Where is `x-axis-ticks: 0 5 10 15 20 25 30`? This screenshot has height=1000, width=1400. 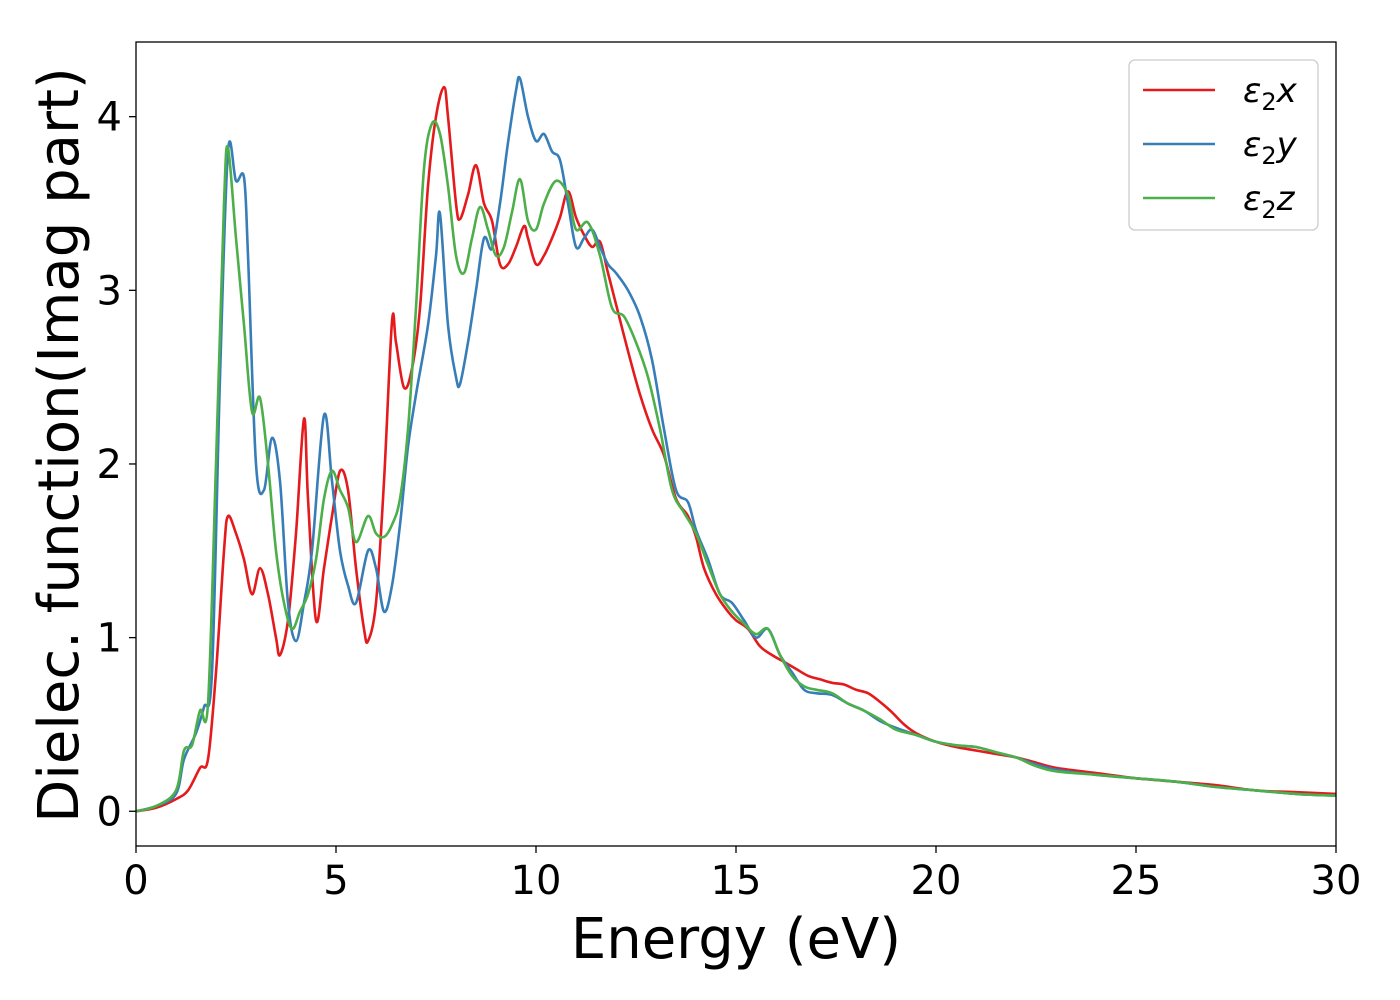 x-axis-ticks: 0 5 10 15 20 25 30 is located at coordinates (742, 875).